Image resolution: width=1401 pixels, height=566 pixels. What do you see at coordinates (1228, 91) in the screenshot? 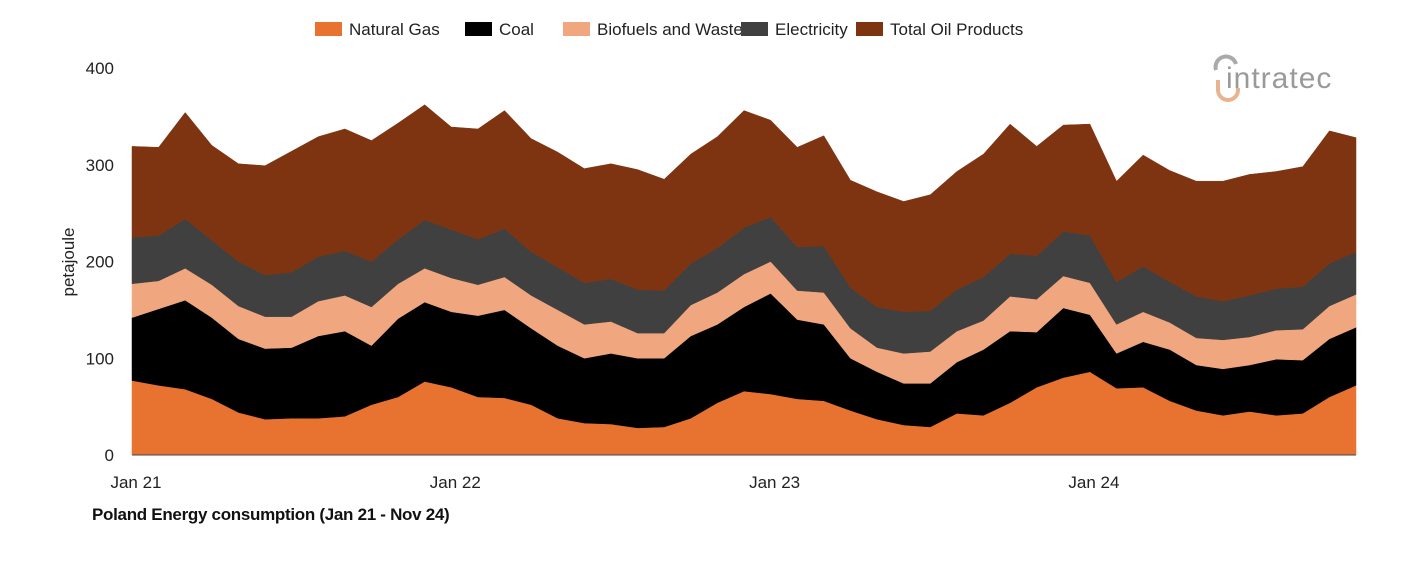
I see `logo-arc-icon` at bounding box center [1228, 91].